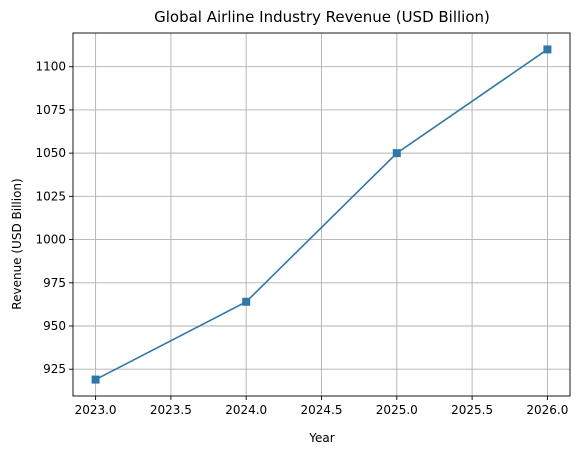  Describe the element at coordinates (50, 110) in the screenshot. I see `y-tick-label: 1075` at that location.